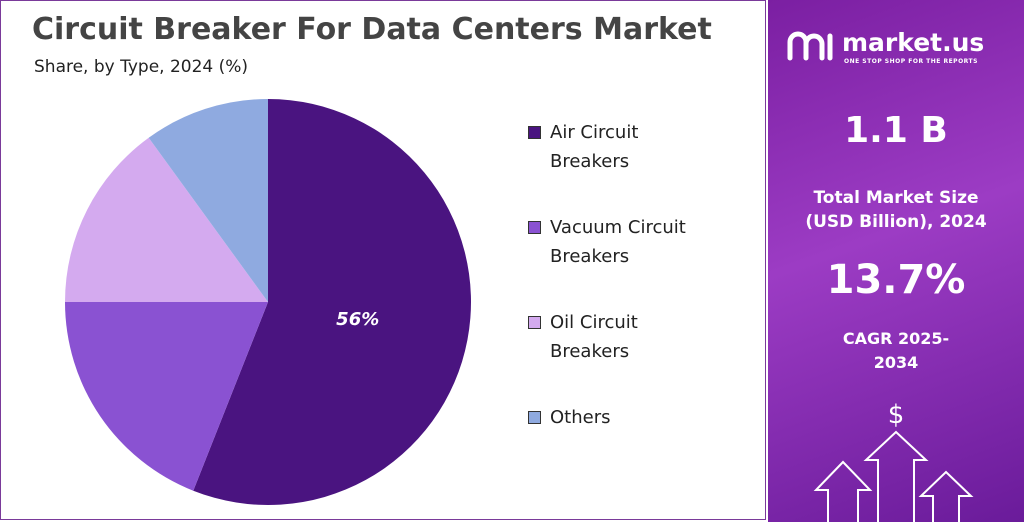  What do you see at coordinates (896, 415) in the screenshot?
I see `dollar-icon: $` at bounding box center [896, 415].